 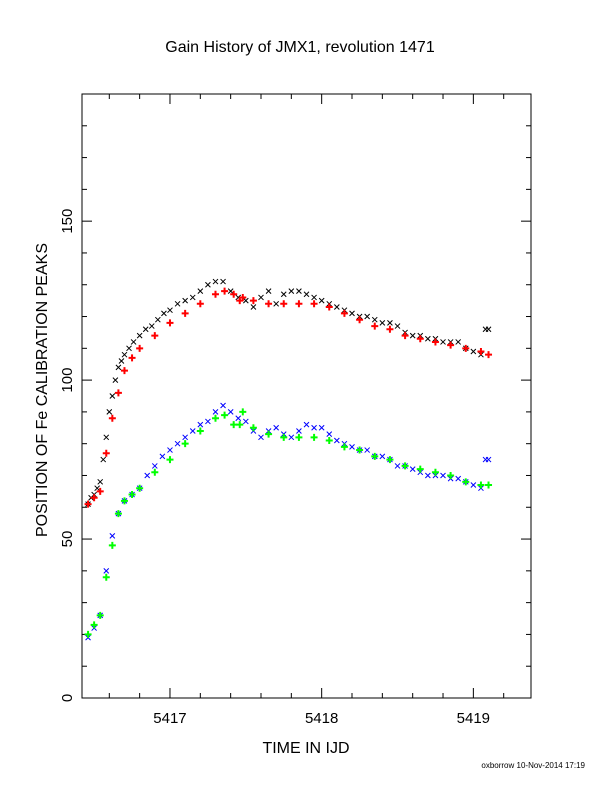 I want to click on y-tick-label: 100, so click(x=67, y=380).